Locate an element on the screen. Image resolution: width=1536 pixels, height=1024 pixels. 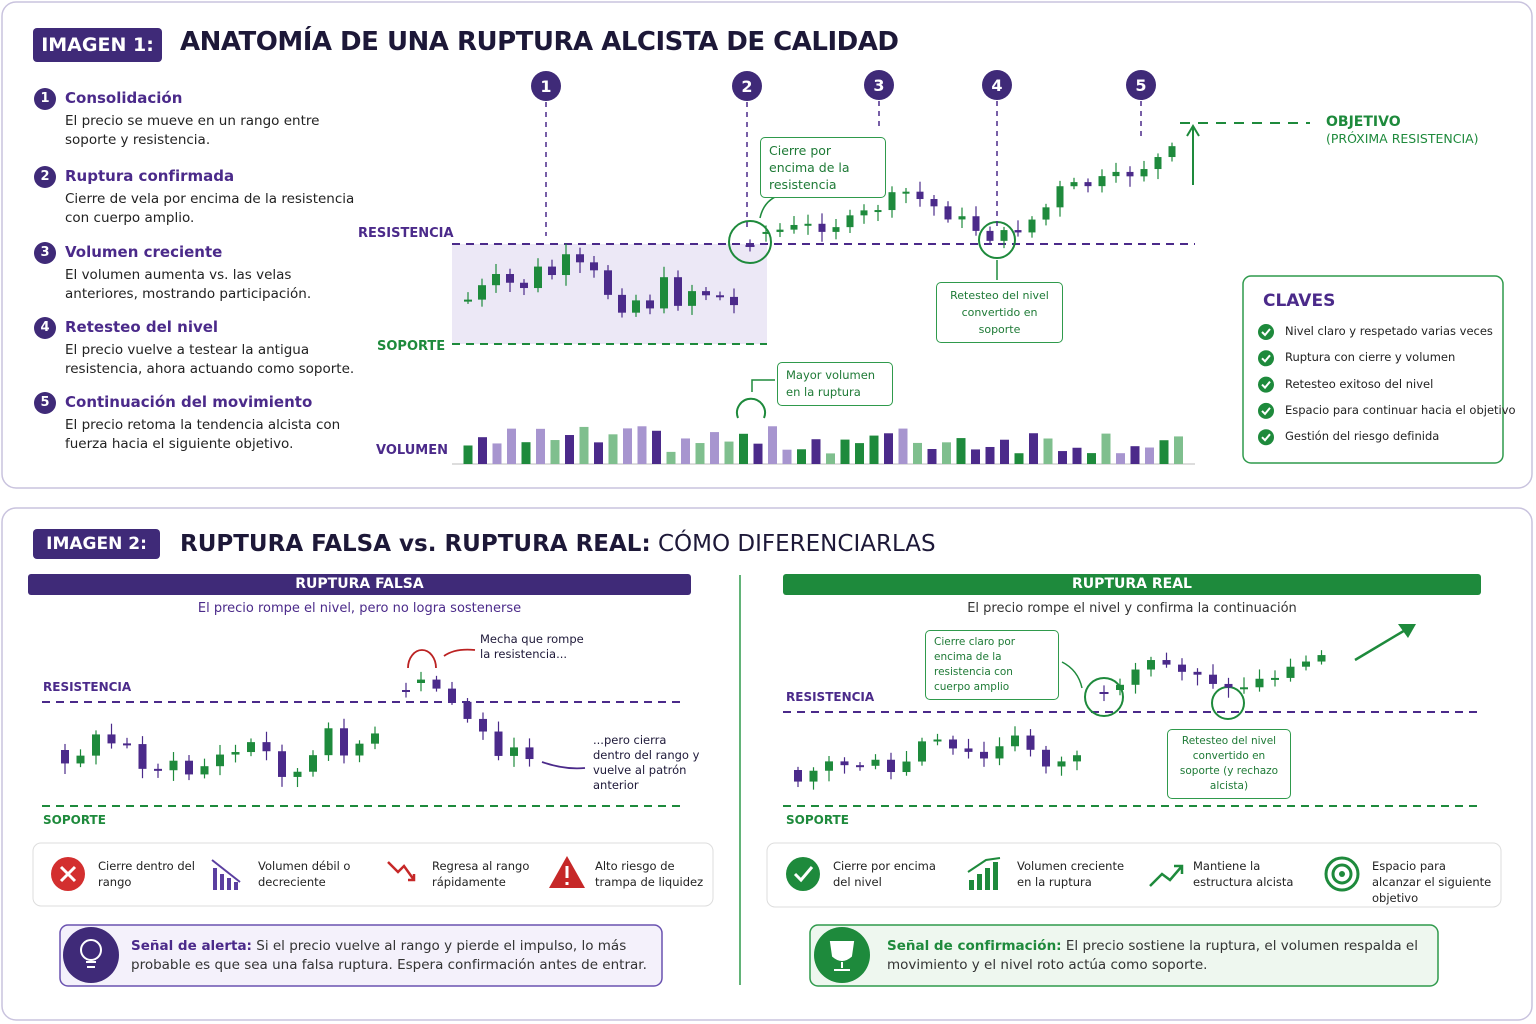
callout: Retesteo del nivel convertido en soporte is located at coordinates (999, 312).